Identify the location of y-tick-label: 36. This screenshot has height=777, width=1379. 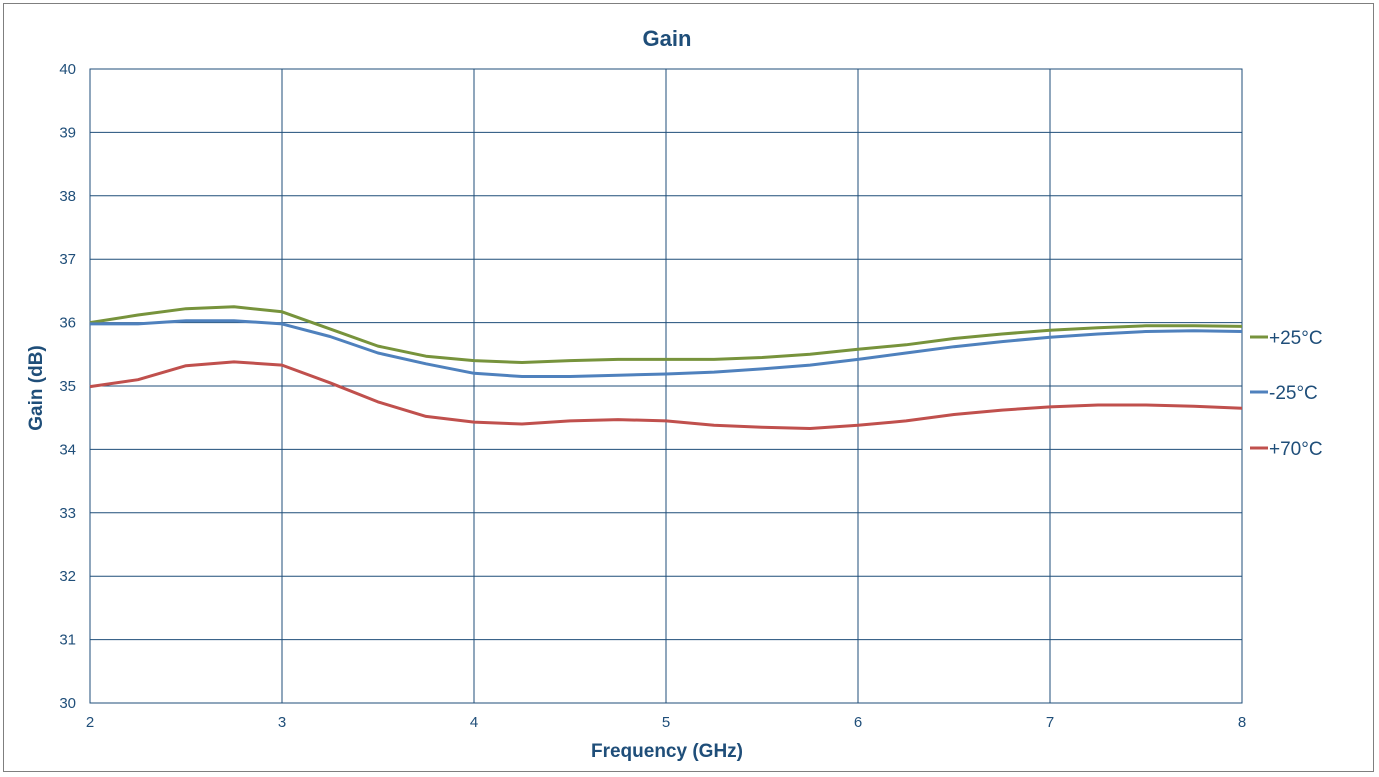
(67, 323).